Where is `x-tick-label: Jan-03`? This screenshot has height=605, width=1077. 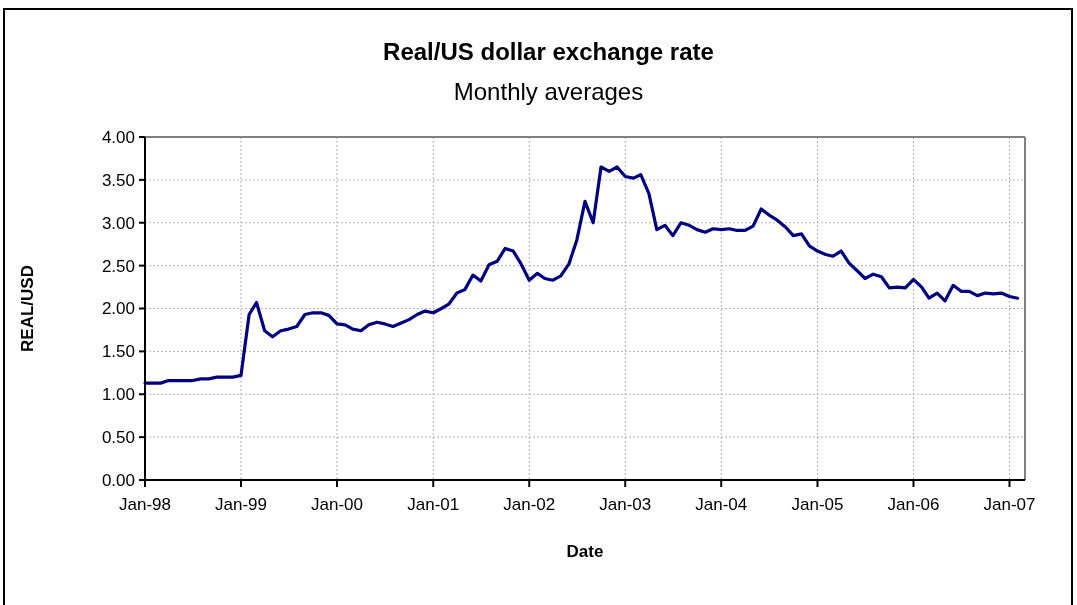 x-tick-label: Jan-03 is located at coordinates (625, 504).